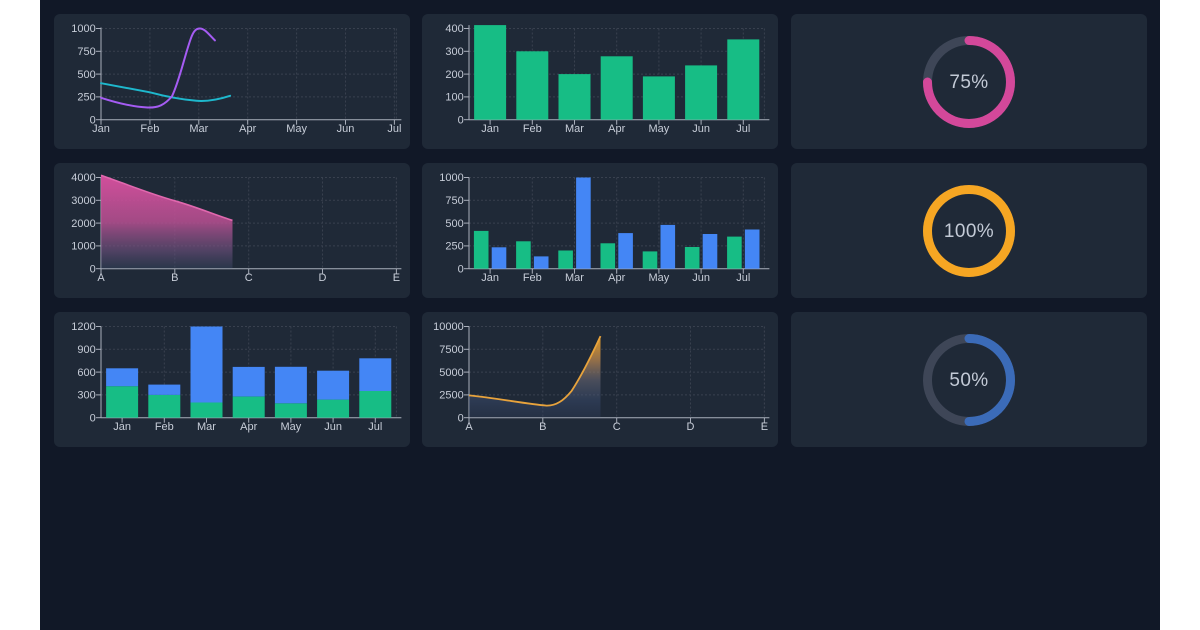 The height and width of the screenshot is (630, 1200). I want to click on svg-text: 100, so click(455, 97).